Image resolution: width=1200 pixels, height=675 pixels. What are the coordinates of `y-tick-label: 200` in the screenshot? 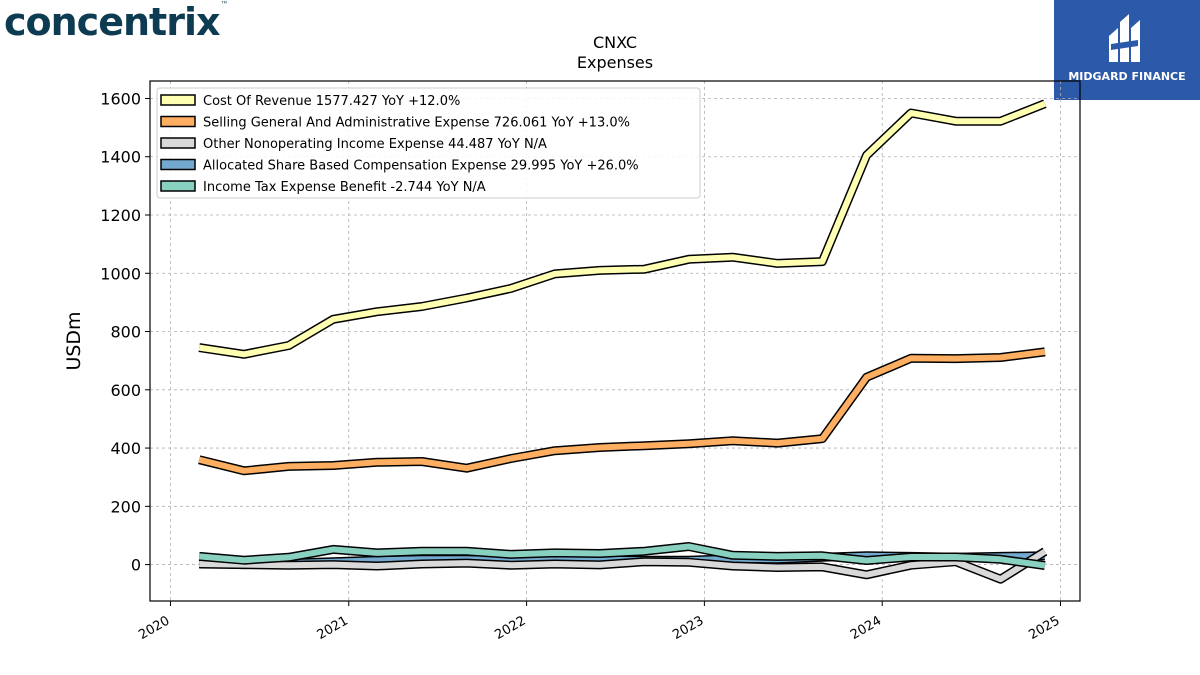 It's located at (125, 506).